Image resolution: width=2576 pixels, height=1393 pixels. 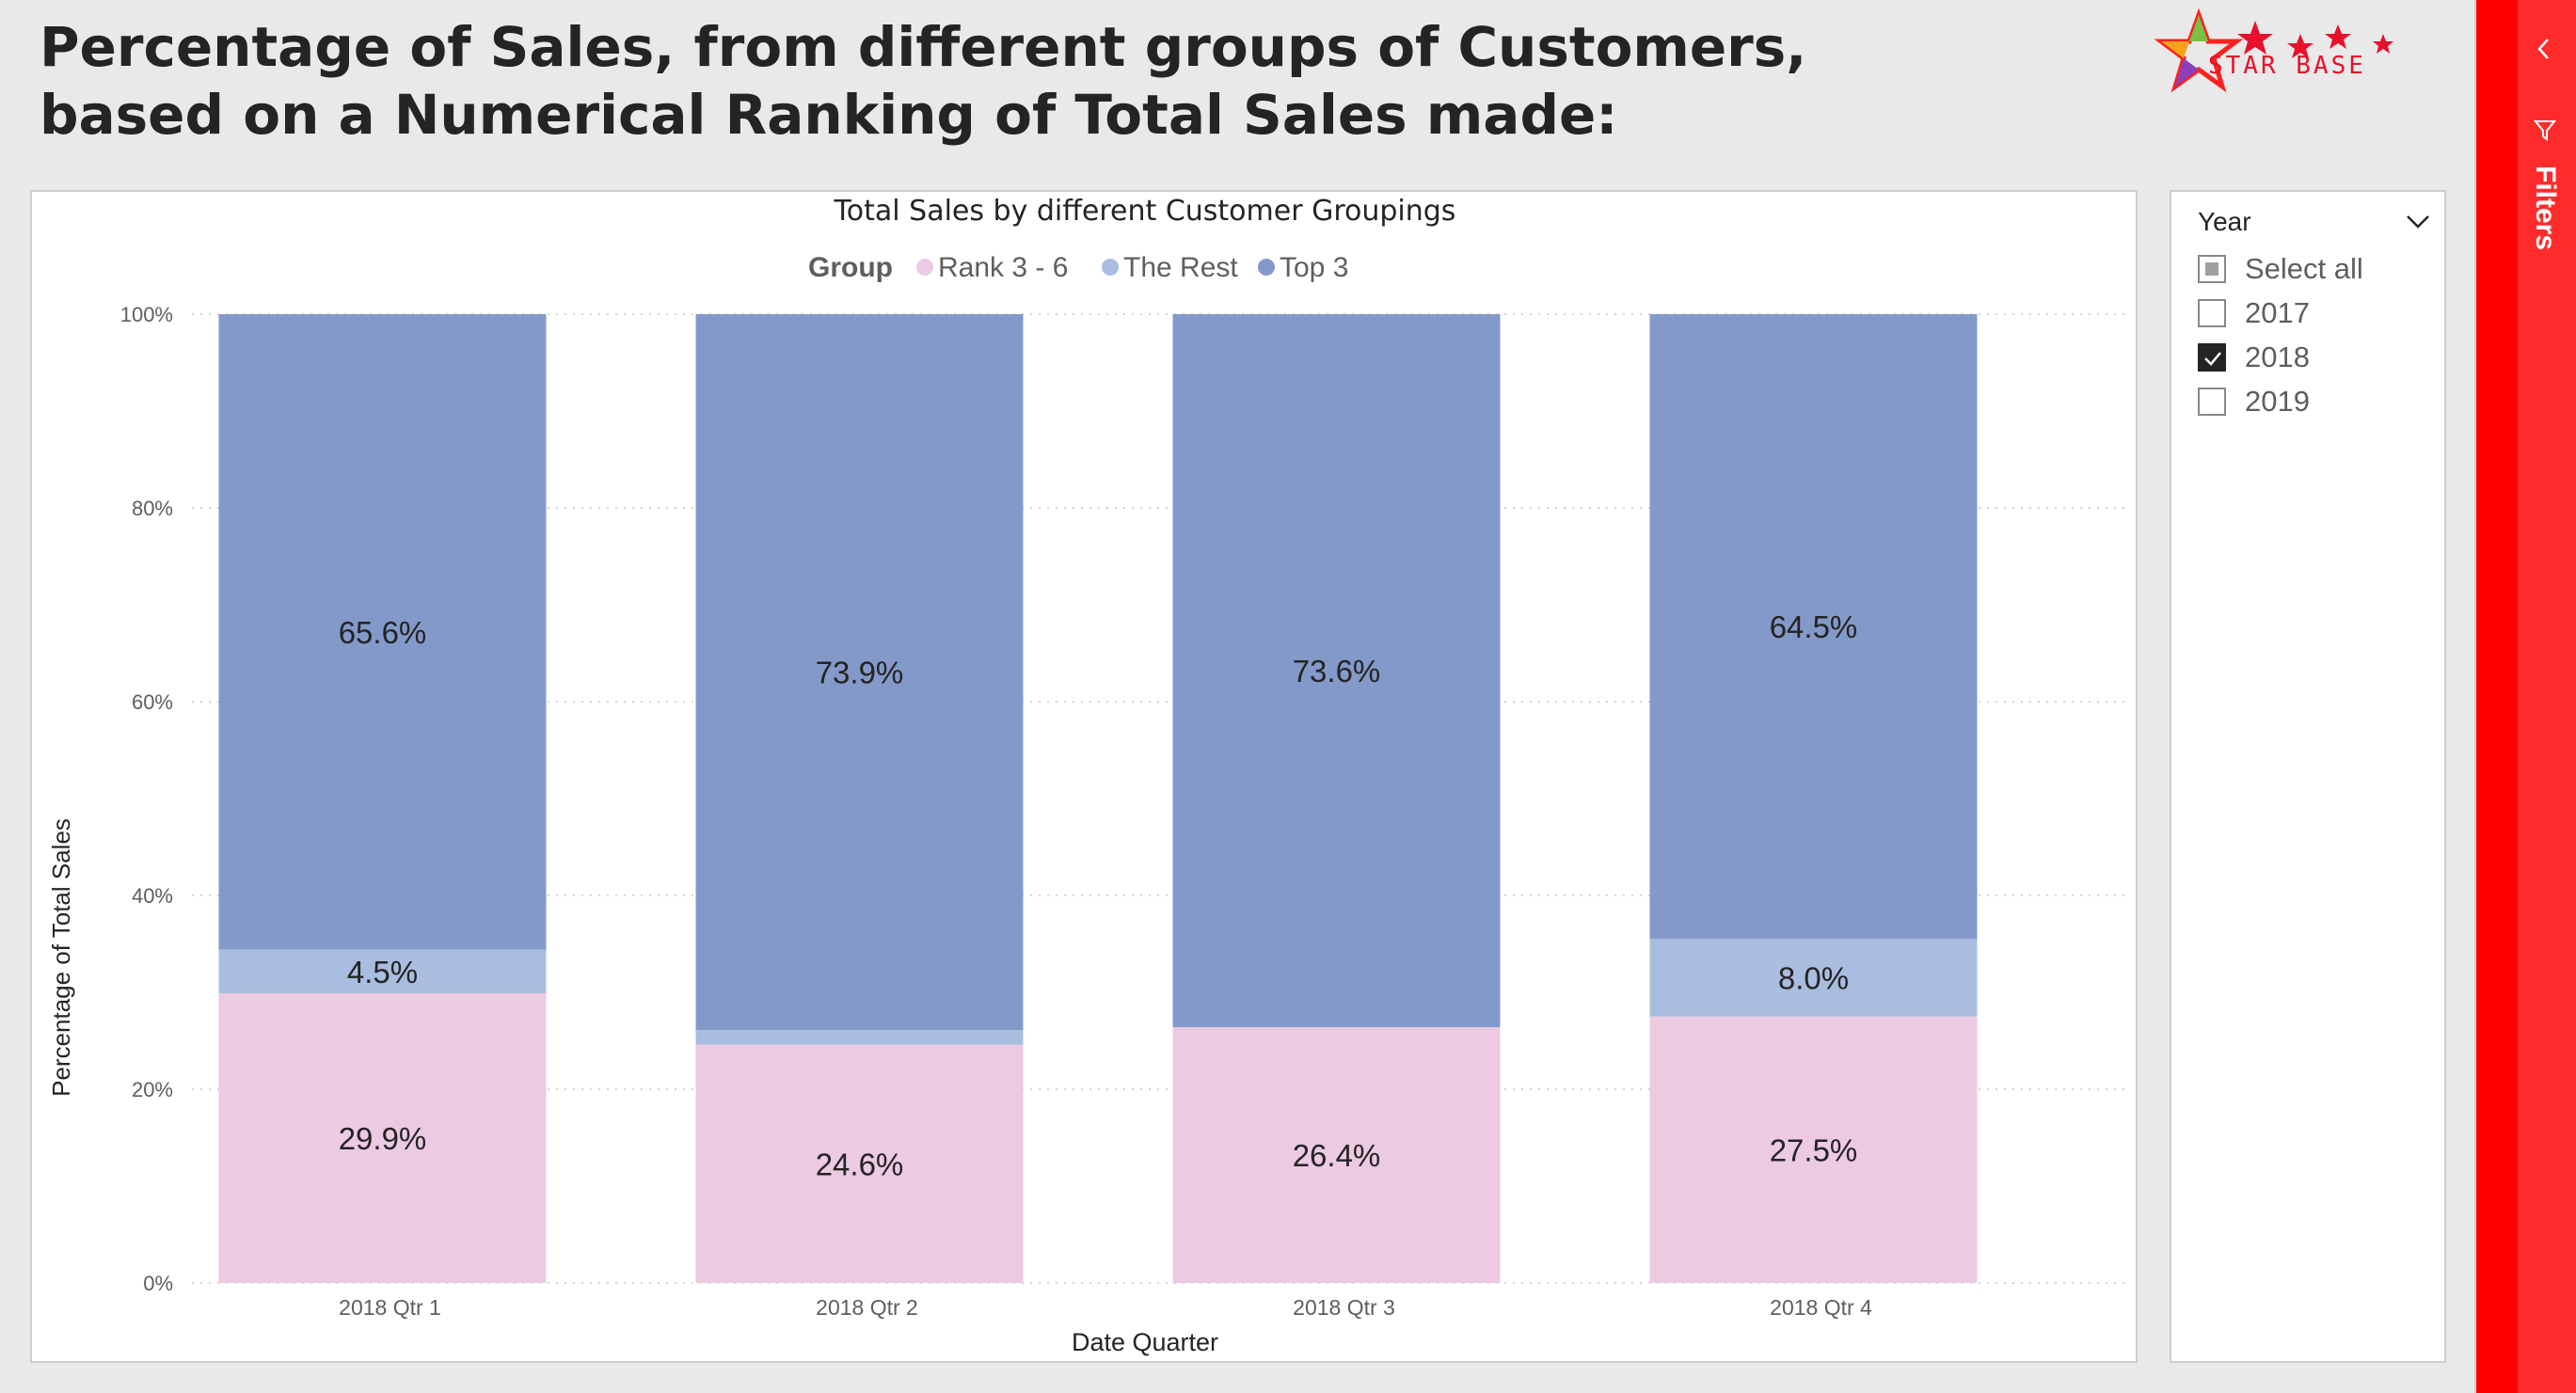 I want to click on slicer-item-label: Select all, so click(x=2304, y=268).